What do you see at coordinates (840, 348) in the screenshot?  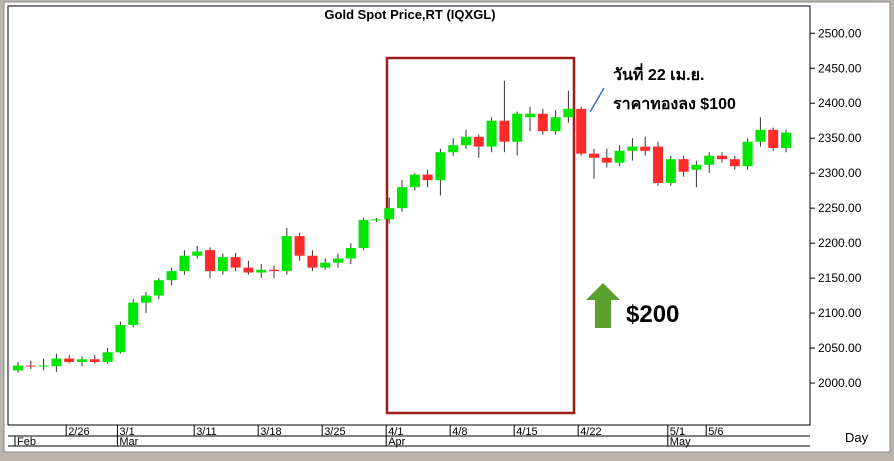 I see `y-tick-label: 2050.00` at bounding box center [840, 348].